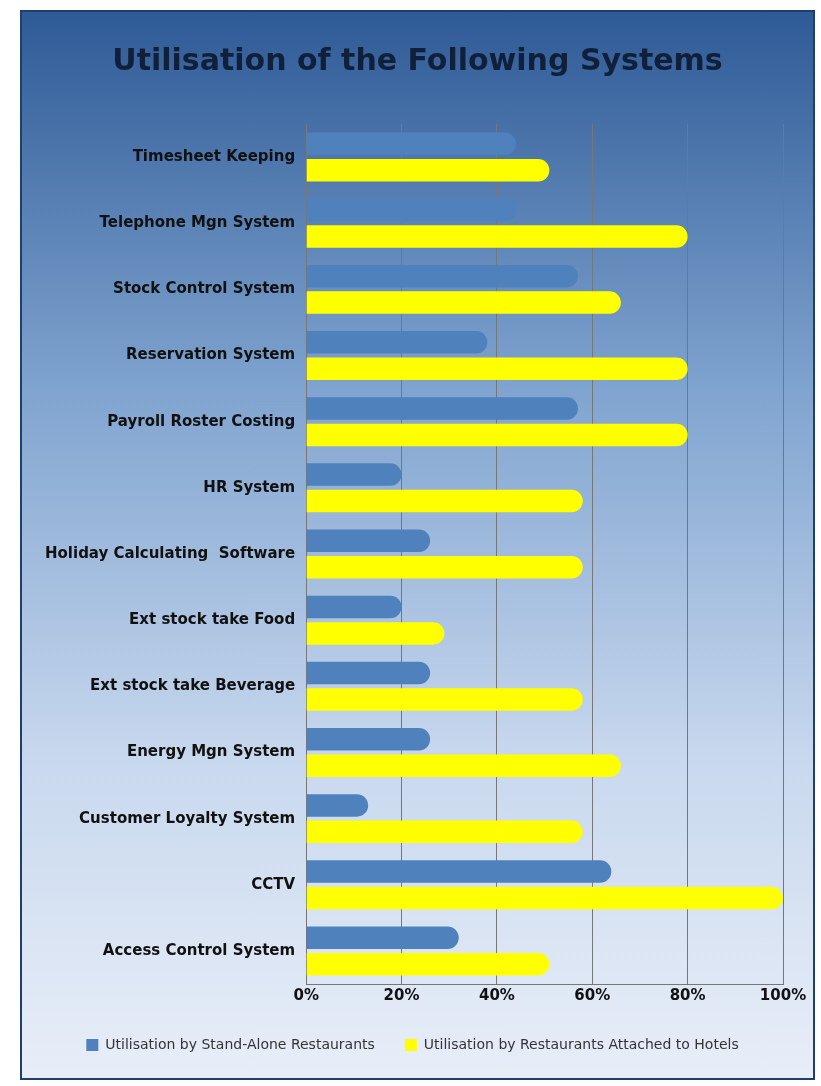 The image size is (821, 1086). Describe the element at coordinates (687, 994) in the screenshot. I see `x-tick-label: 80%` at that location.